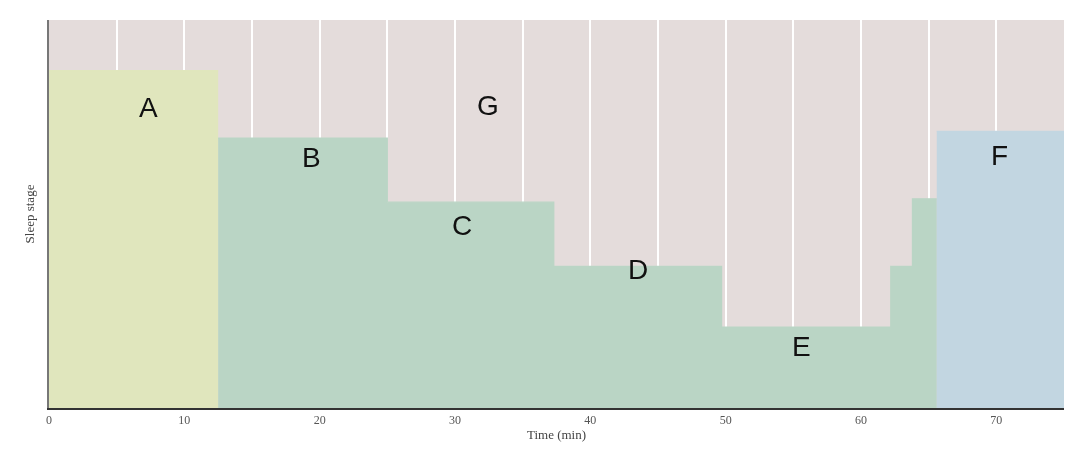  Describe the element at coordinates (725, 420) in the screenshot. I see `x-tick-label: 50` at that location.